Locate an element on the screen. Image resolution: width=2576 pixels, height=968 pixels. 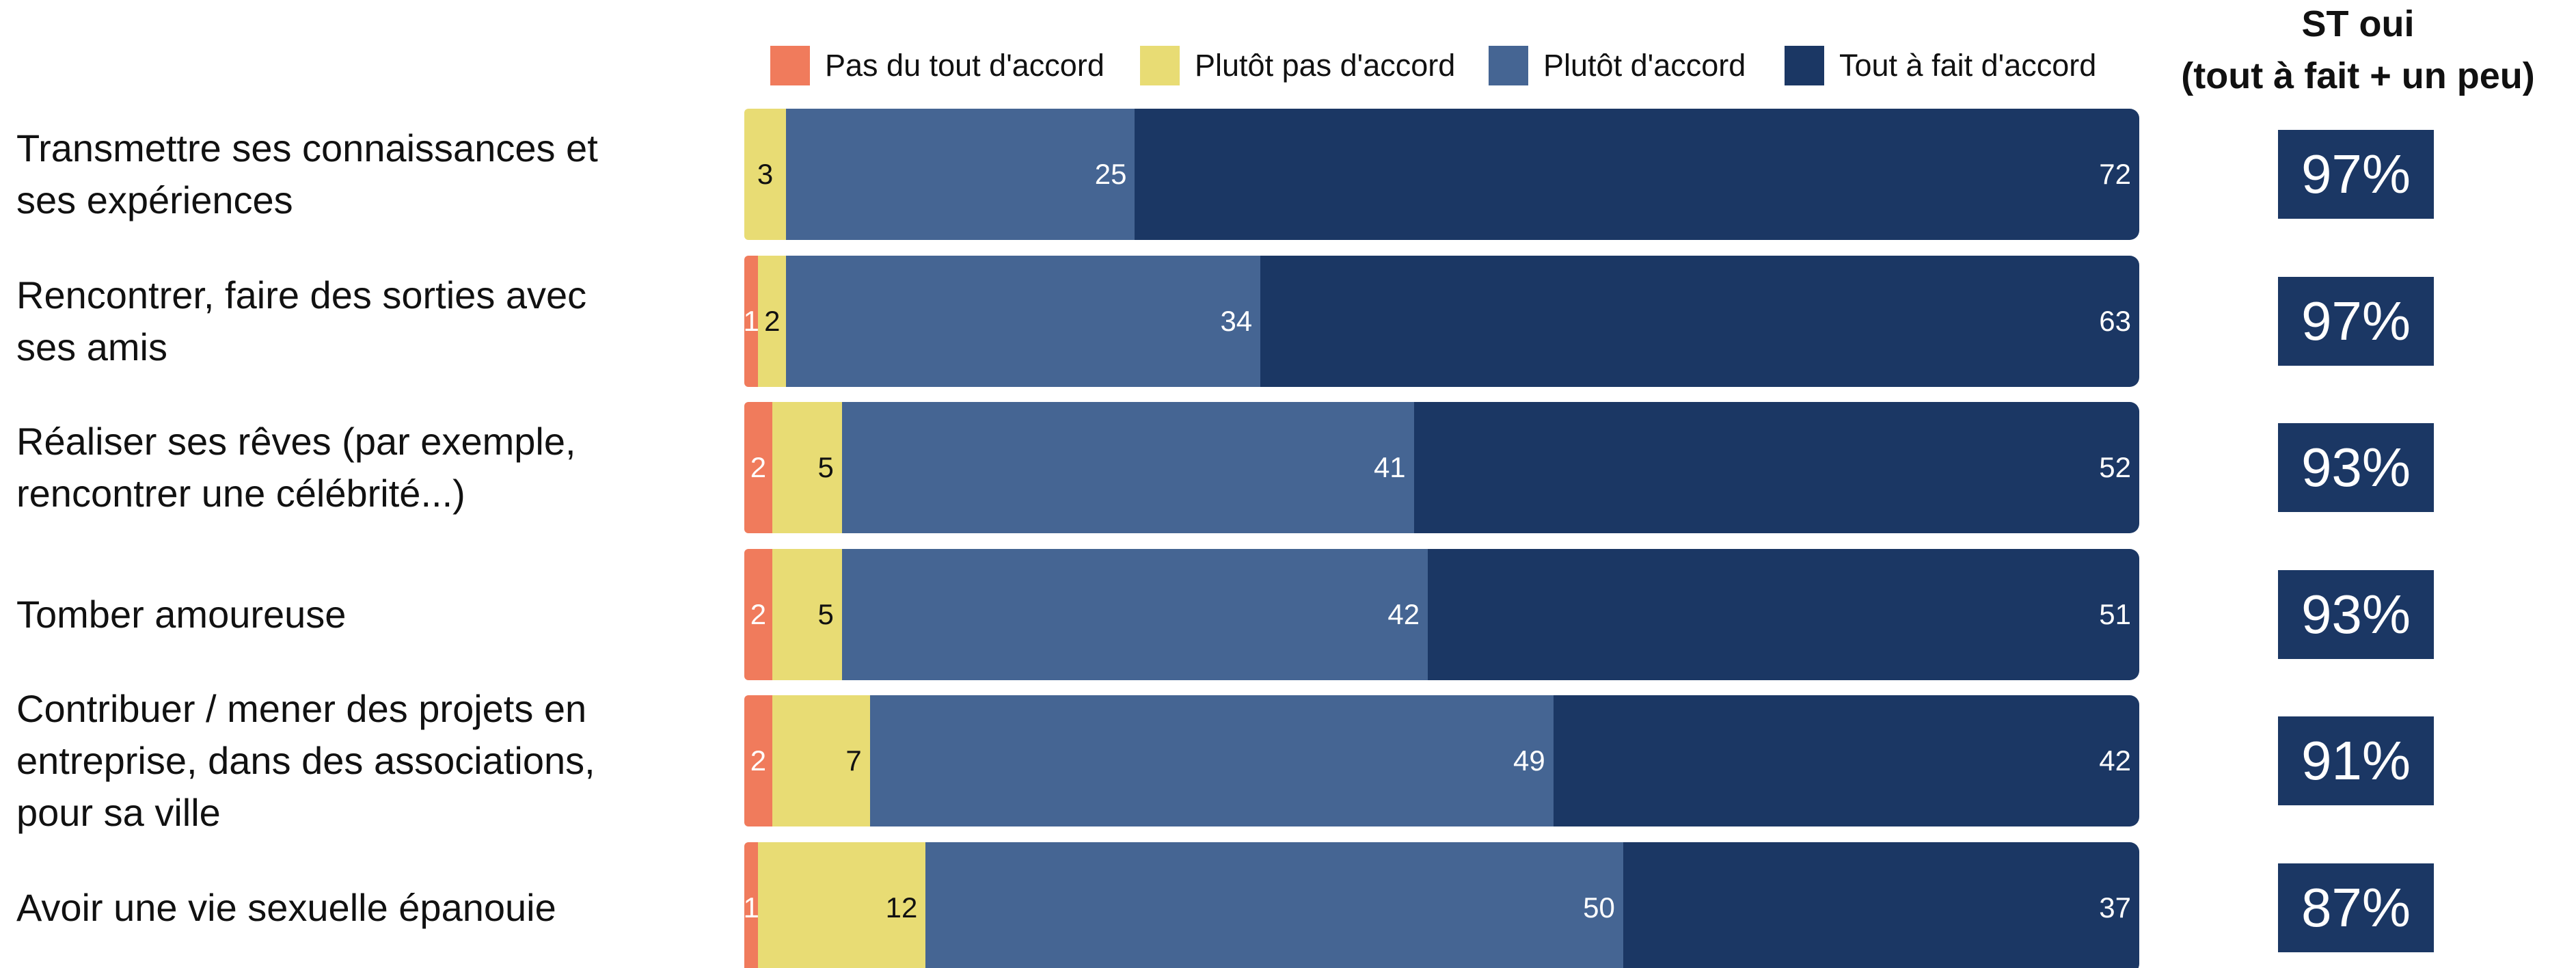
legend-label: Pas du tout d'accord is located at coordinates (964, 65).